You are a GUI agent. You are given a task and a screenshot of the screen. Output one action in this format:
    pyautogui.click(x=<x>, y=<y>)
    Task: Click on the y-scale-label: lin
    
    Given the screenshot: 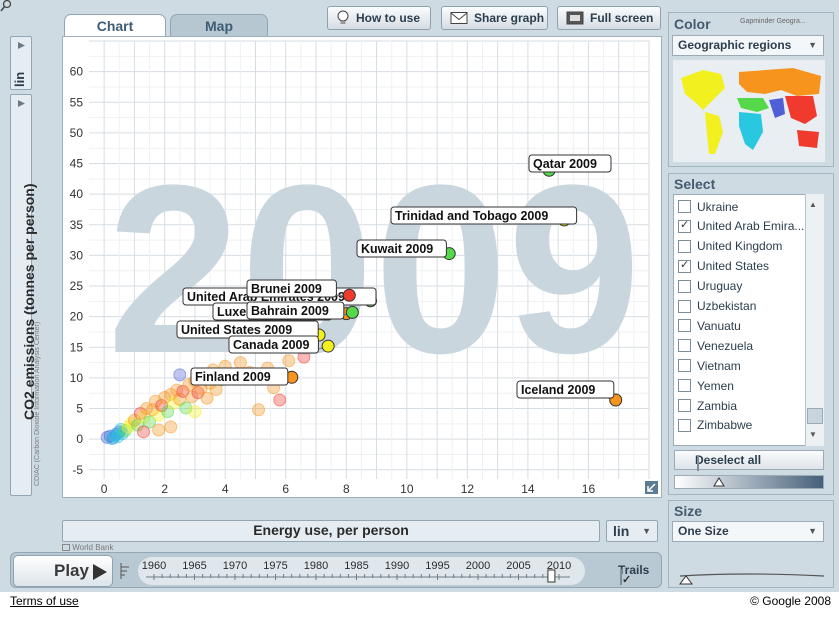 What is the action you would take?
    pyautogui.click(x=19, y=79)
    